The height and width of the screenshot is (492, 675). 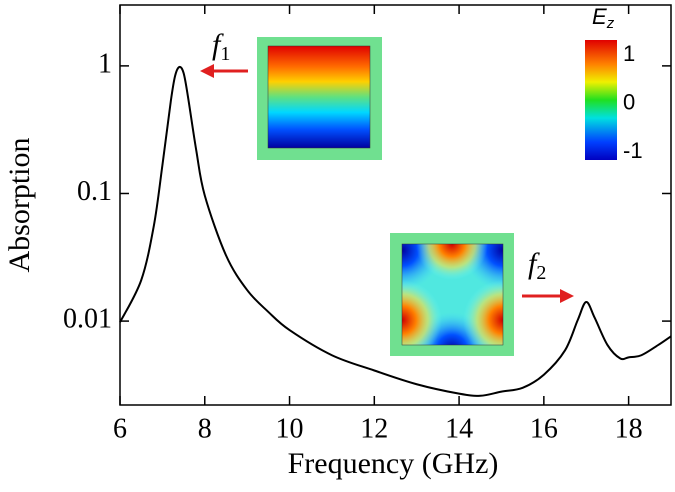 What do you see at coordinates (629, 101) in the screenshot?
I see `colorbar-tick-label: 0` at bounding box center [629, 101].